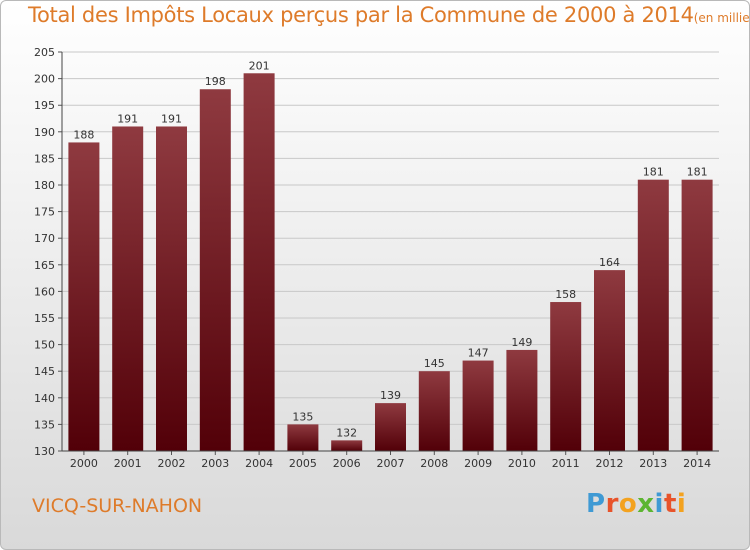 This screenshot has height=550, width=750. I want to click on data-label-2010: 149, so click(521, 342).